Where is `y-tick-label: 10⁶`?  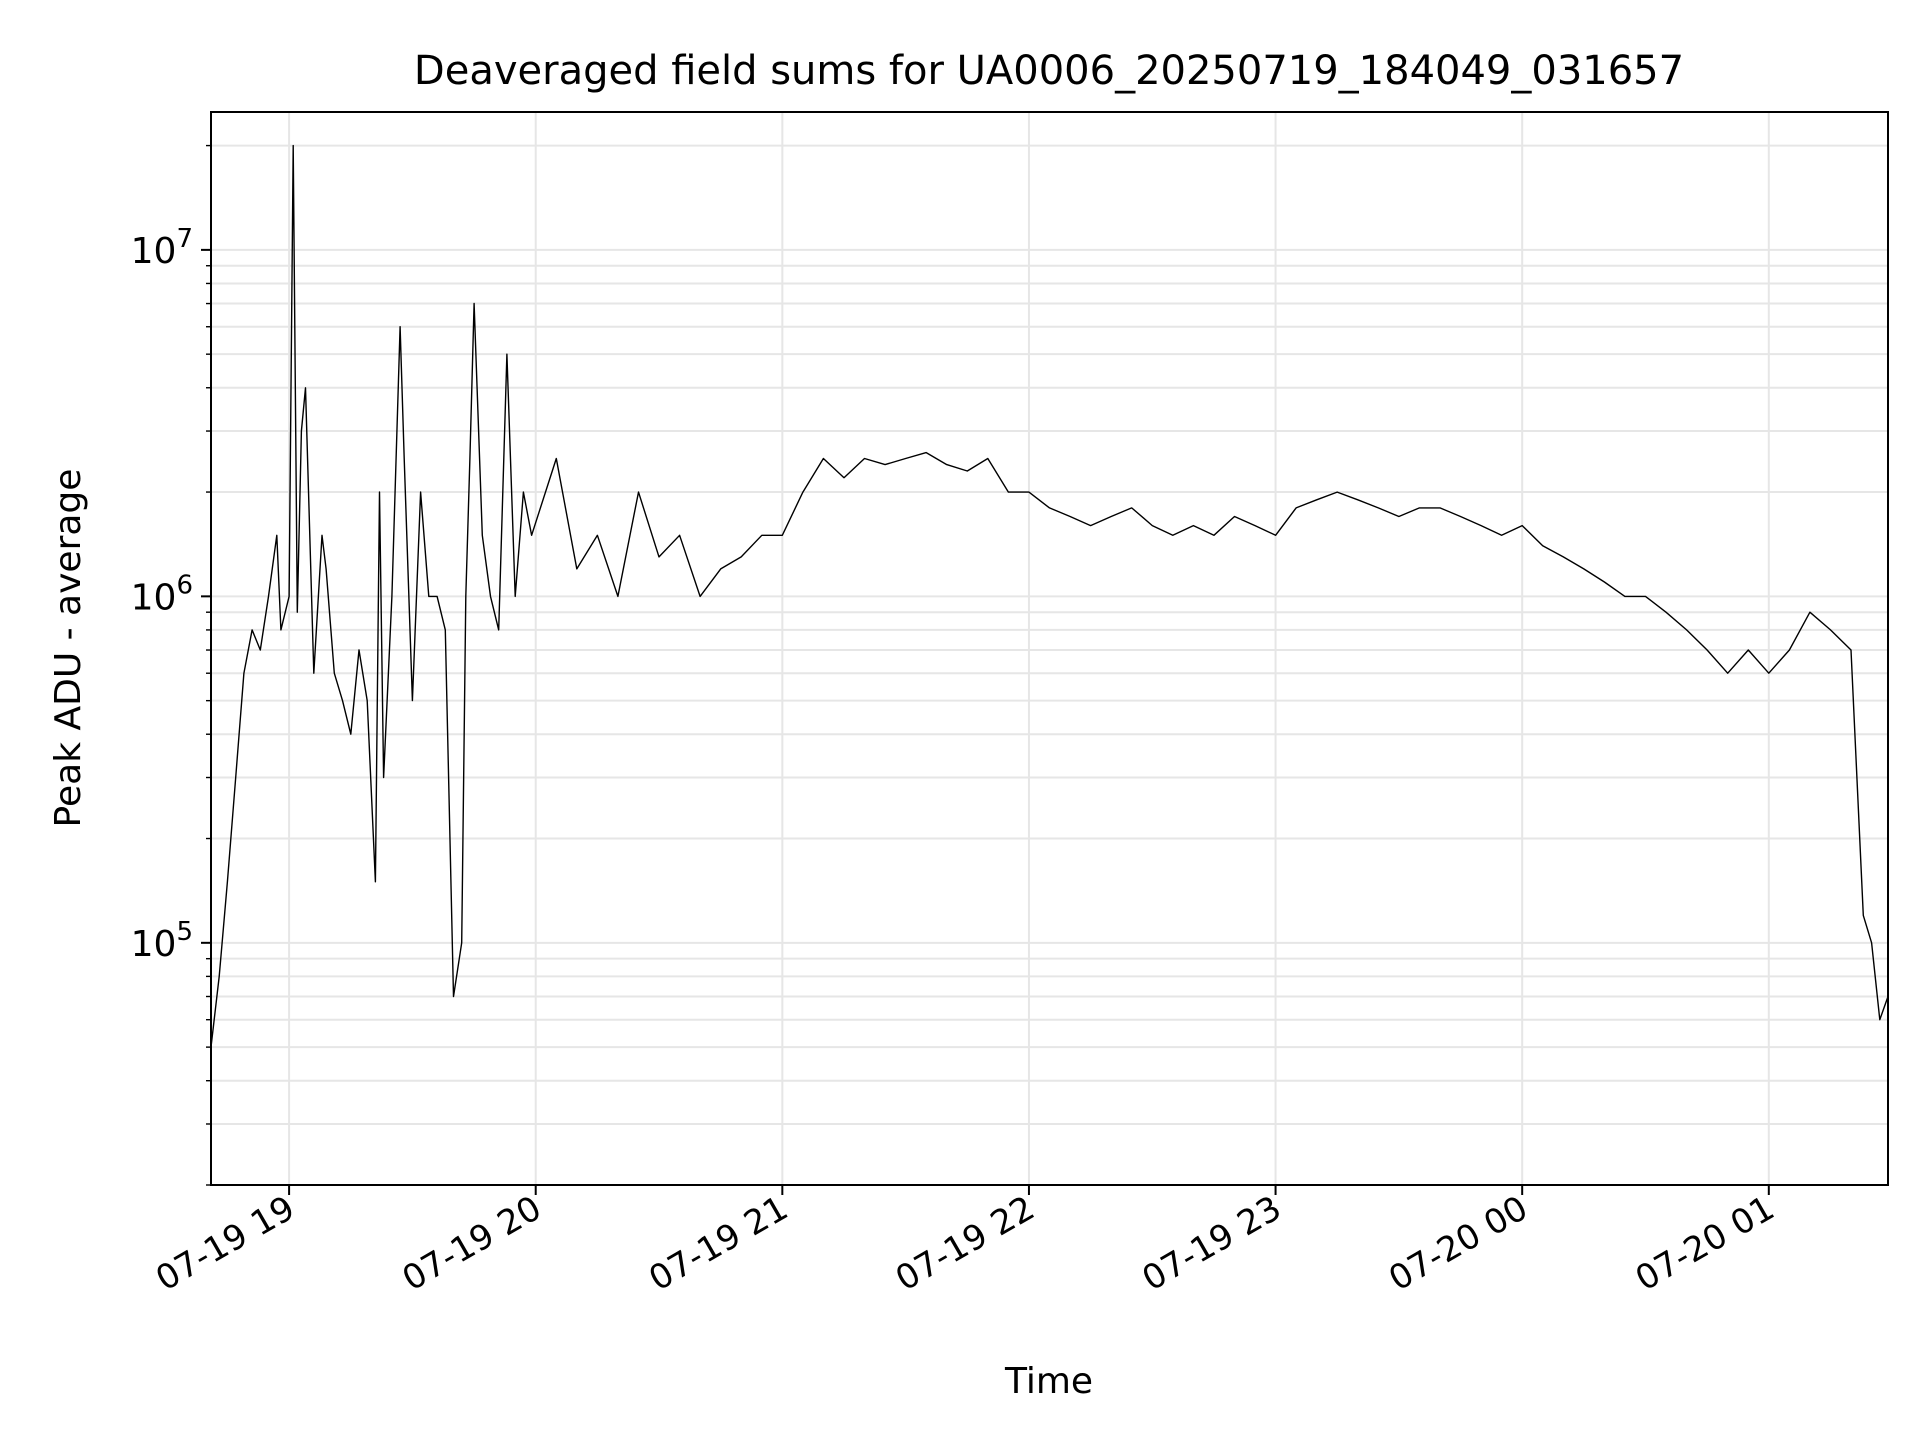 y-tick-label: 10⁶ is located at coordinates (162, 594).